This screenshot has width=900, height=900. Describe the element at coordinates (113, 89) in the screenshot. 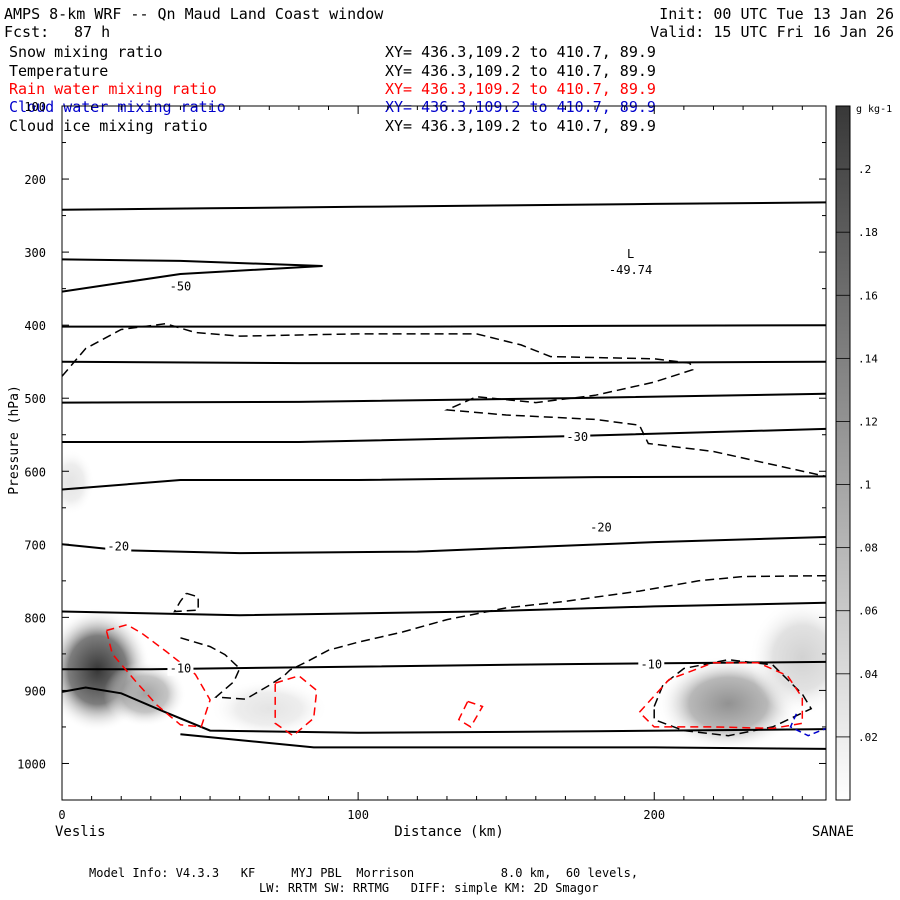

I see `field-name-rain: Rain water mixing ratio` at that location.